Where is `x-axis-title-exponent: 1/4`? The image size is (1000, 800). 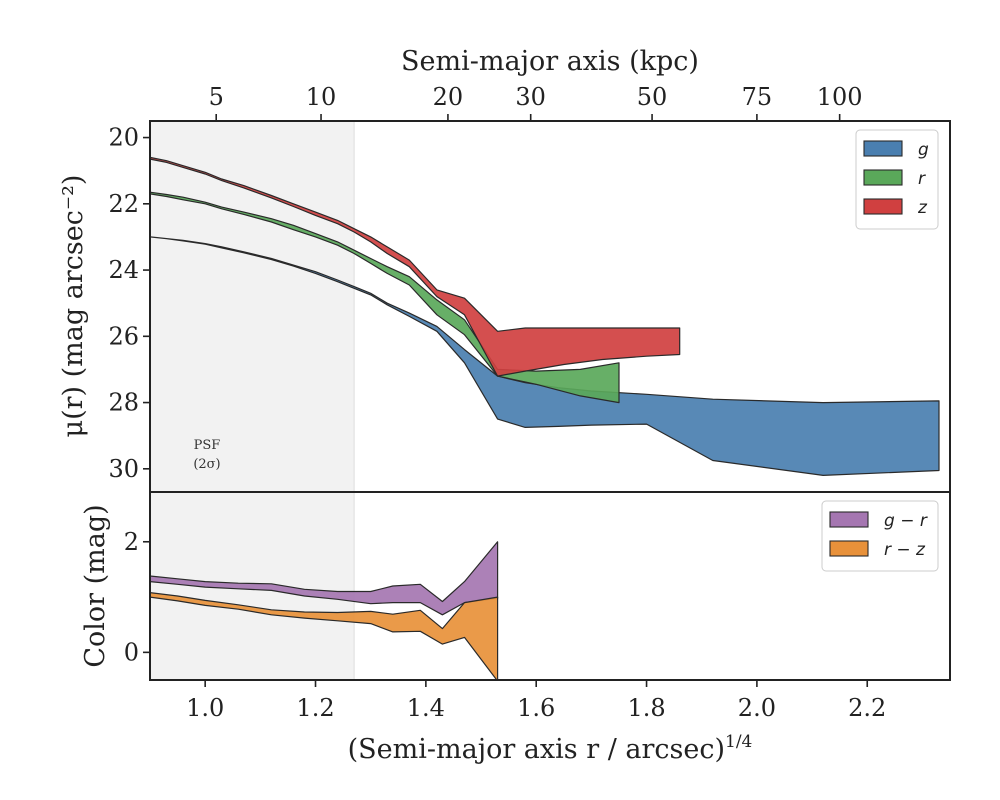
x-axis-title-exponent: 1/4 is located at coordinates (738, 742).